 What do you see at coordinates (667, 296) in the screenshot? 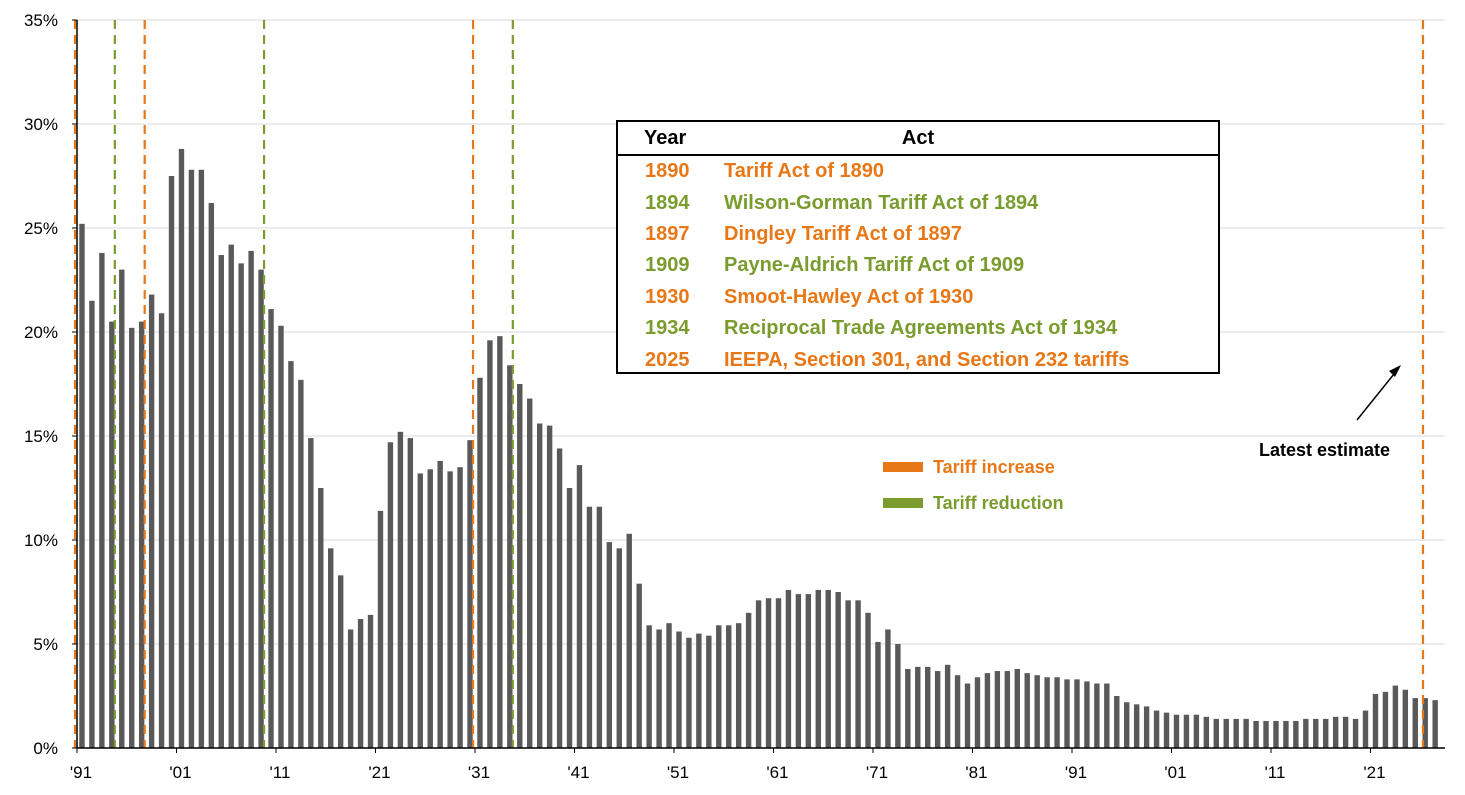
I see `act-year: 1930` at bounding box center [667, 296].